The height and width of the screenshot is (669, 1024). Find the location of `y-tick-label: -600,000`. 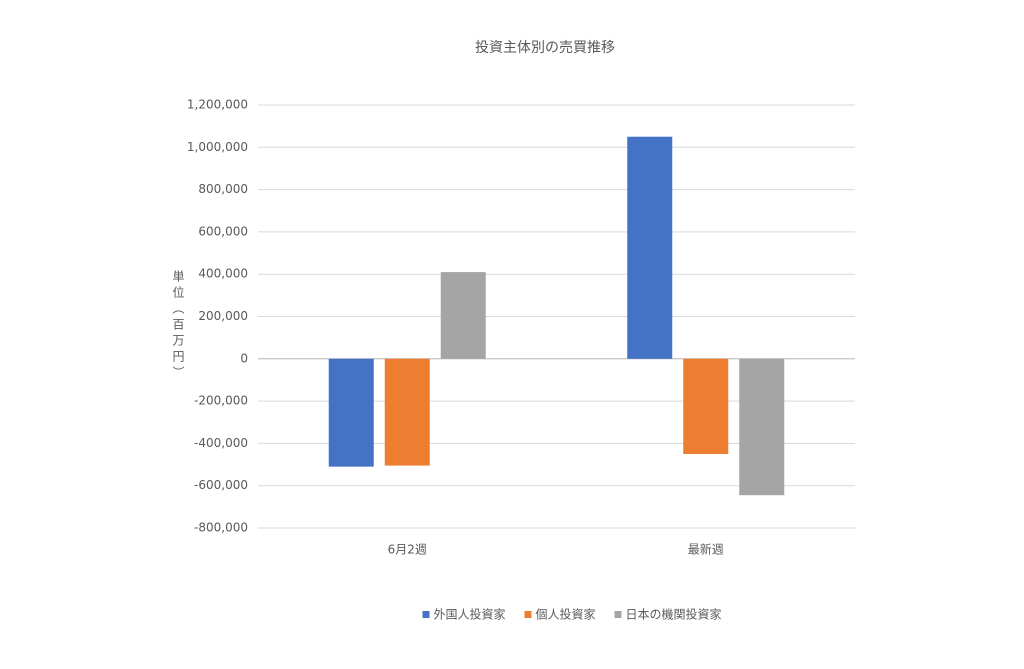

y-tick-label: -600,000 is located at coordinates (221, 485).